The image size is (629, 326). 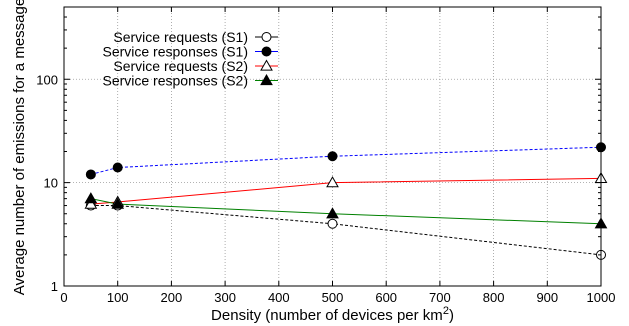 I want to click on x-axis-title: Density (number of devices per km2), so click(x=332, y=314).